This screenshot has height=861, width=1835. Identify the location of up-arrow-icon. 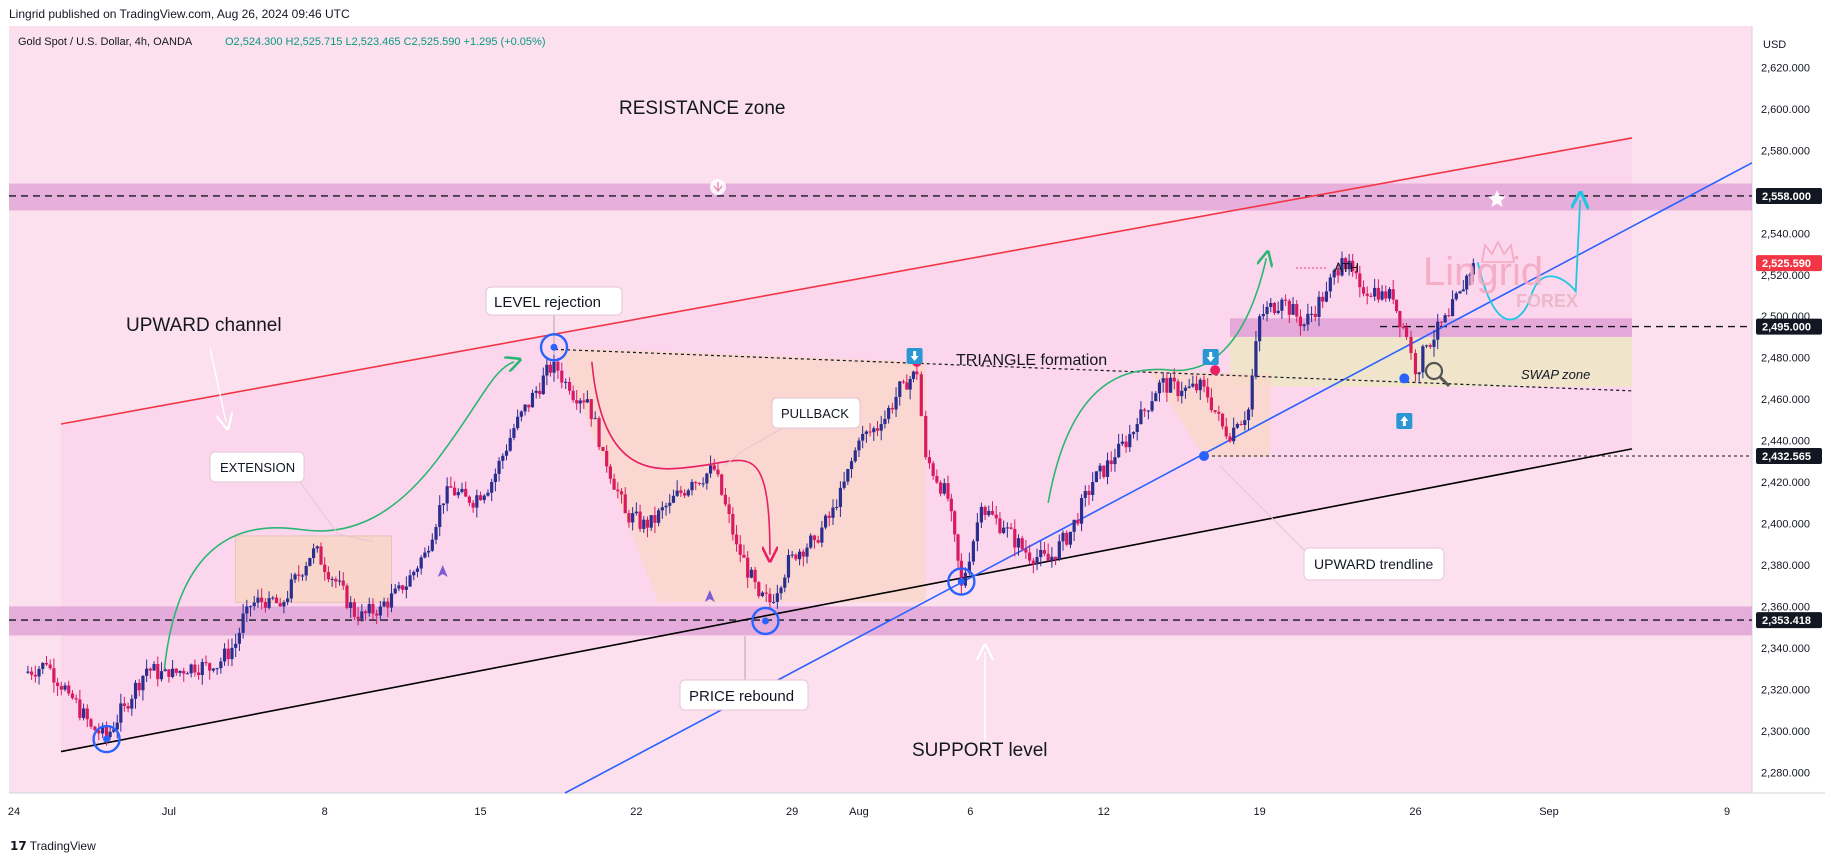
(1404, 421).